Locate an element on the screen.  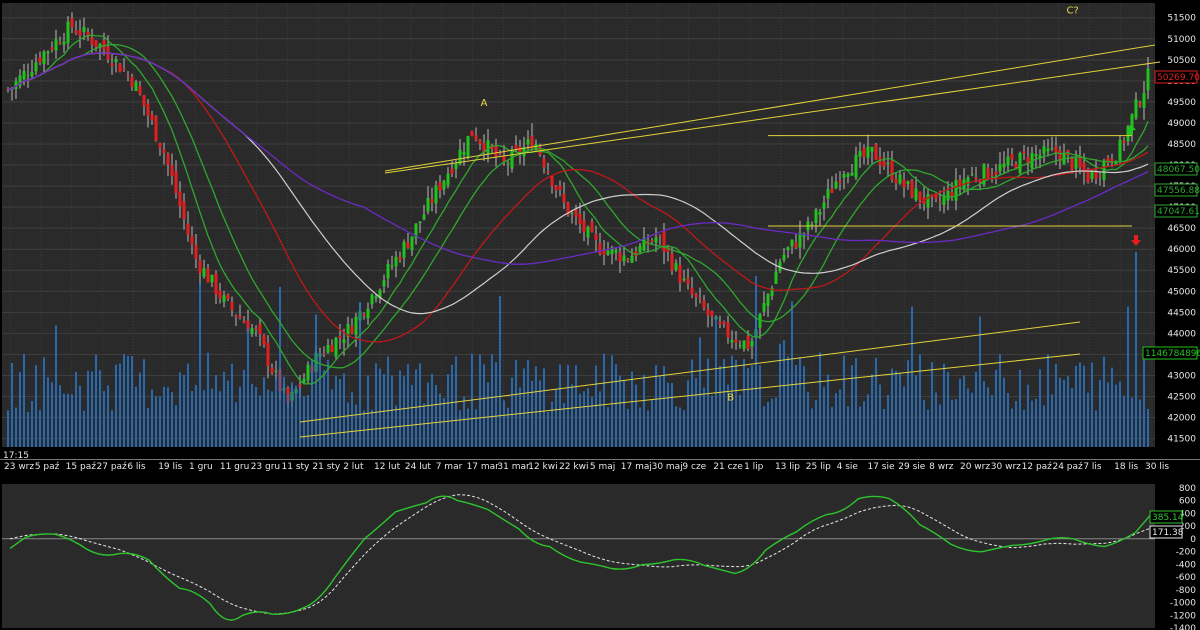
date-tick-label: 21 sty is located at coordinates (326, 467).